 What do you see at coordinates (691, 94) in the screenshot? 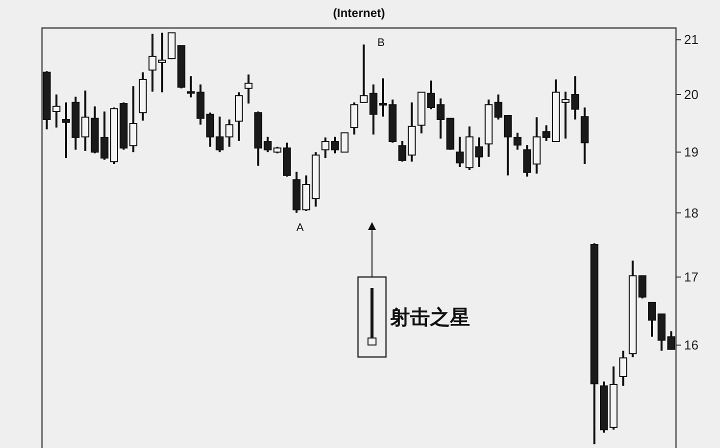
I see `y-tick-label: 20` at bounding box center [691, 94].